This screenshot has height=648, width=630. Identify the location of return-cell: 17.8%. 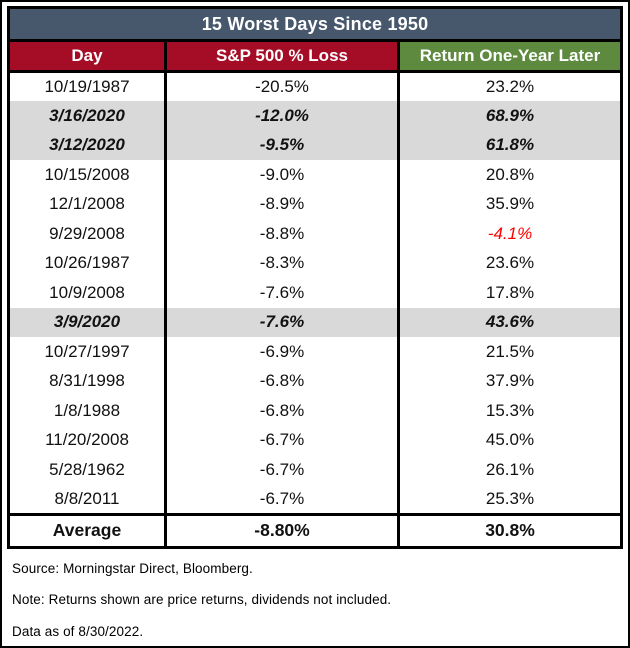
(509, 293).